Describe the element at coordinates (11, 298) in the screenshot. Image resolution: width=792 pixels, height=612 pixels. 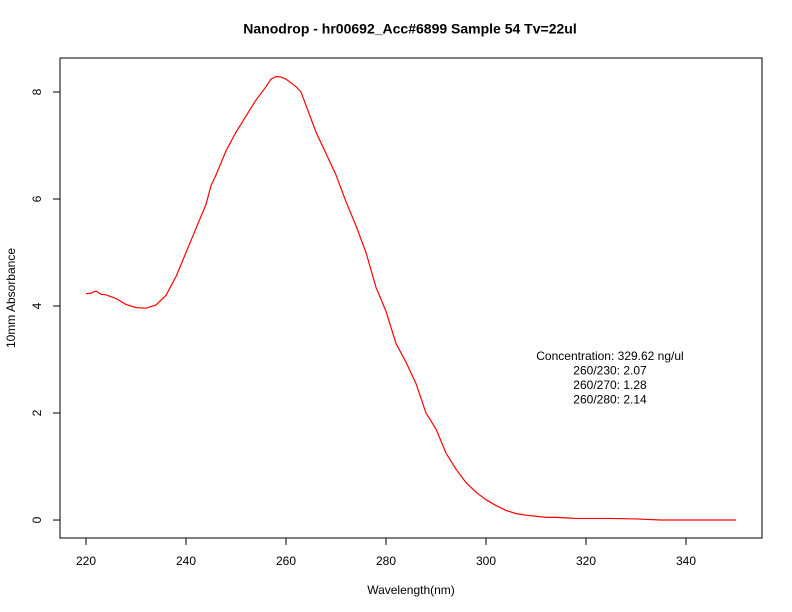
I see `y-axis-label: 10mm Absorbance` at that location.